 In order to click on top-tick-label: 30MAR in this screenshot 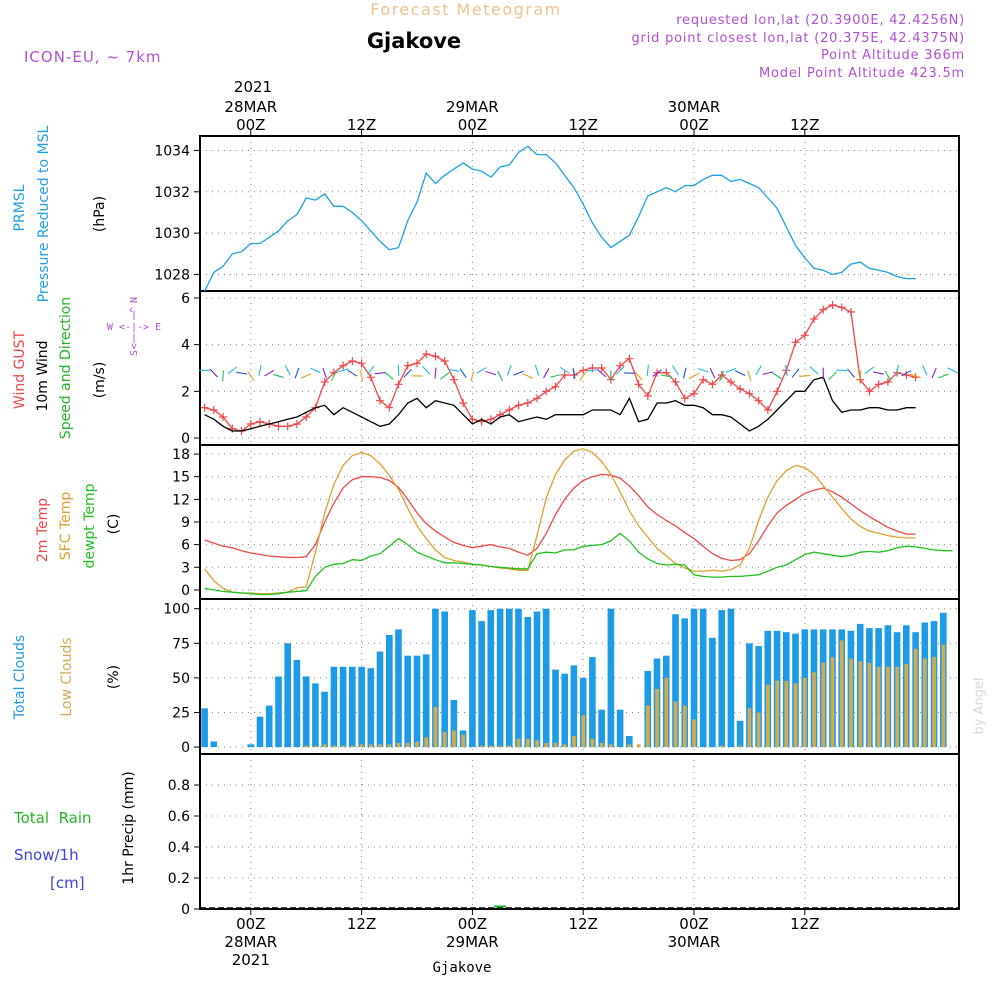, I will do `click(694, 107)`.